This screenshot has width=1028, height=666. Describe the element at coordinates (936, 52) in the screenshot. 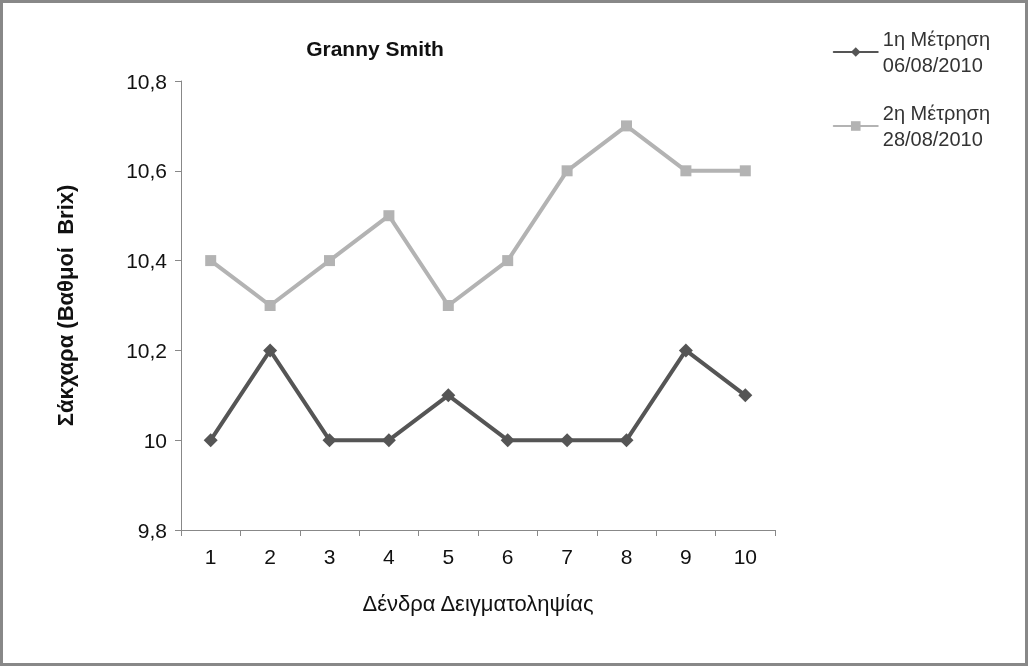

I see `legend-label: 1η Μέτρηση 06/08/2010` at that location.